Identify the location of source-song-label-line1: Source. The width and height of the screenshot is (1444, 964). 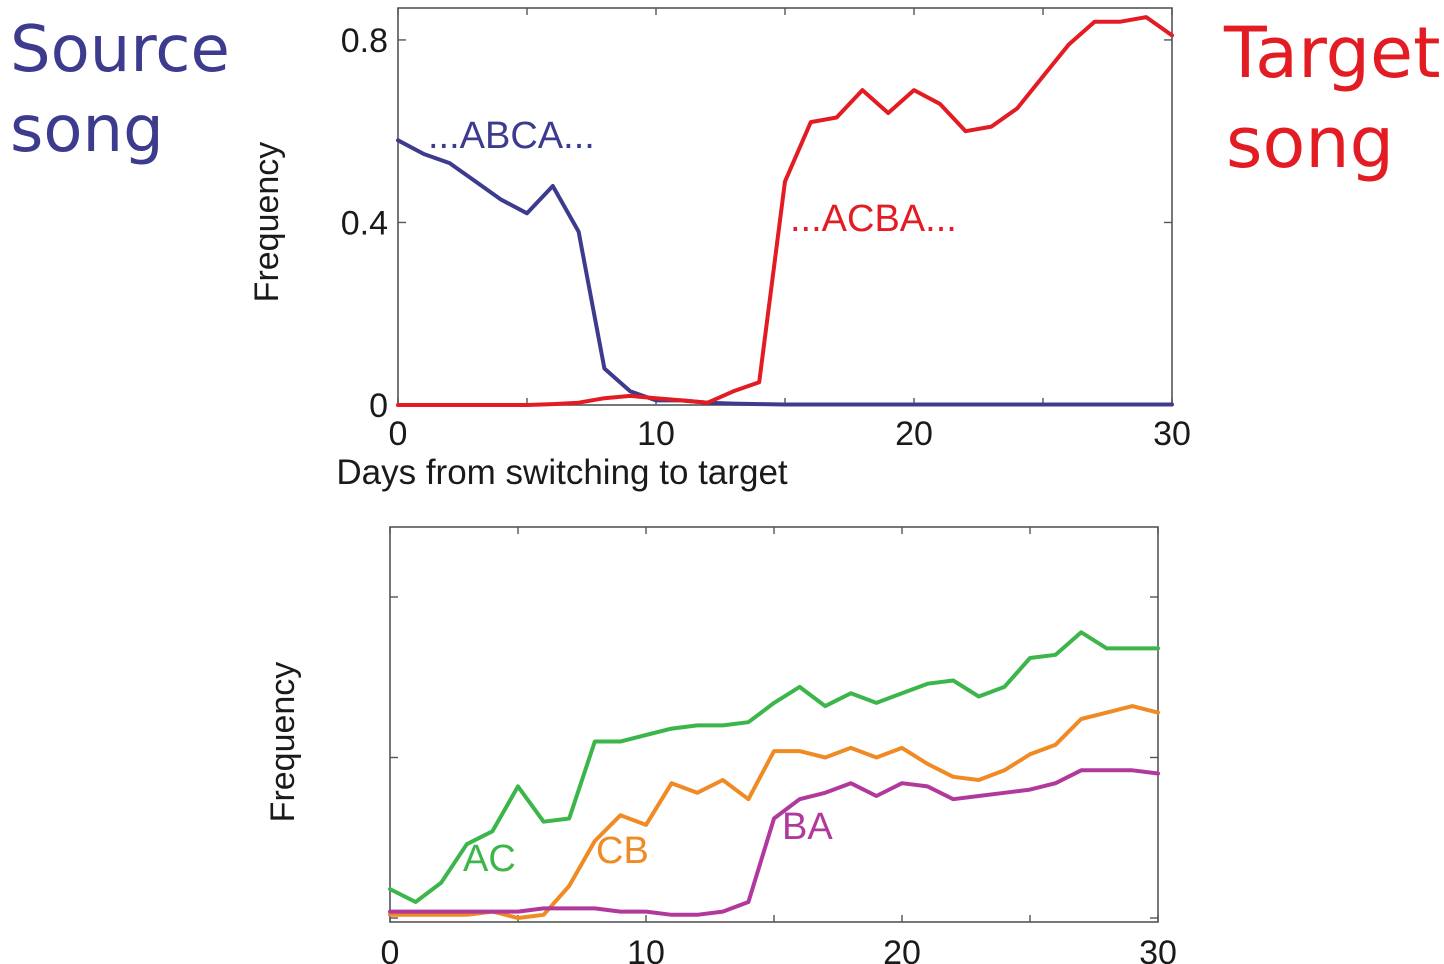
(120, 50).